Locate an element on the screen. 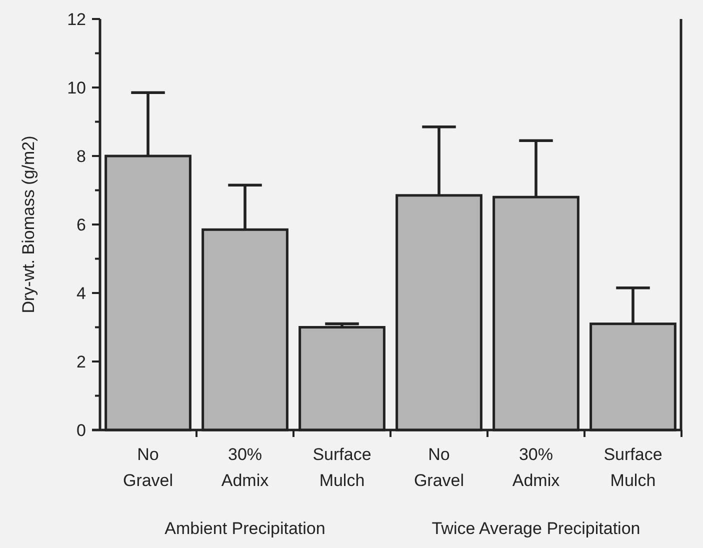  y-tick-label: 10 is located at coordinates (76, 88).